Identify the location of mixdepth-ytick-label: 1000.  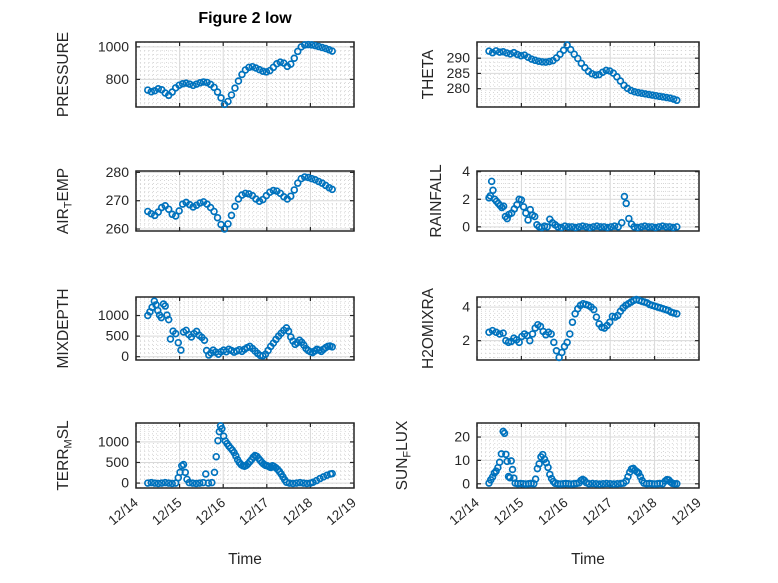
(113, 315).